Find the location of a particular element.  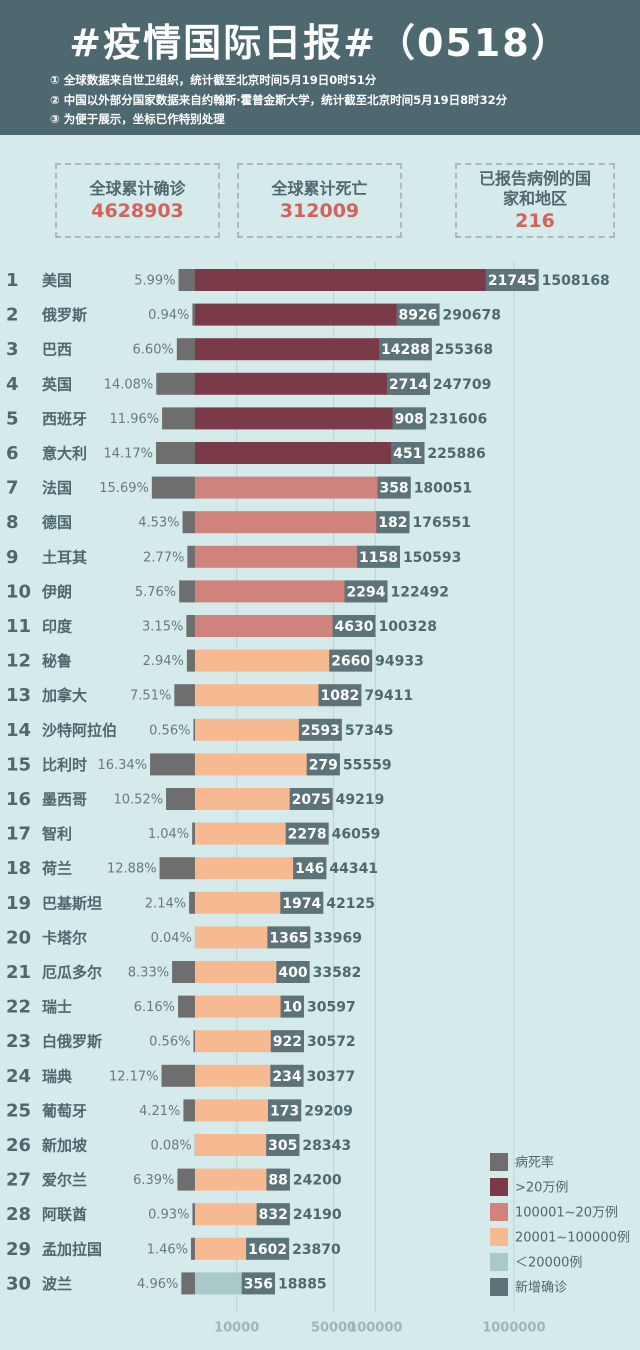

rank: 22 is located at coordinates (18, 1007).